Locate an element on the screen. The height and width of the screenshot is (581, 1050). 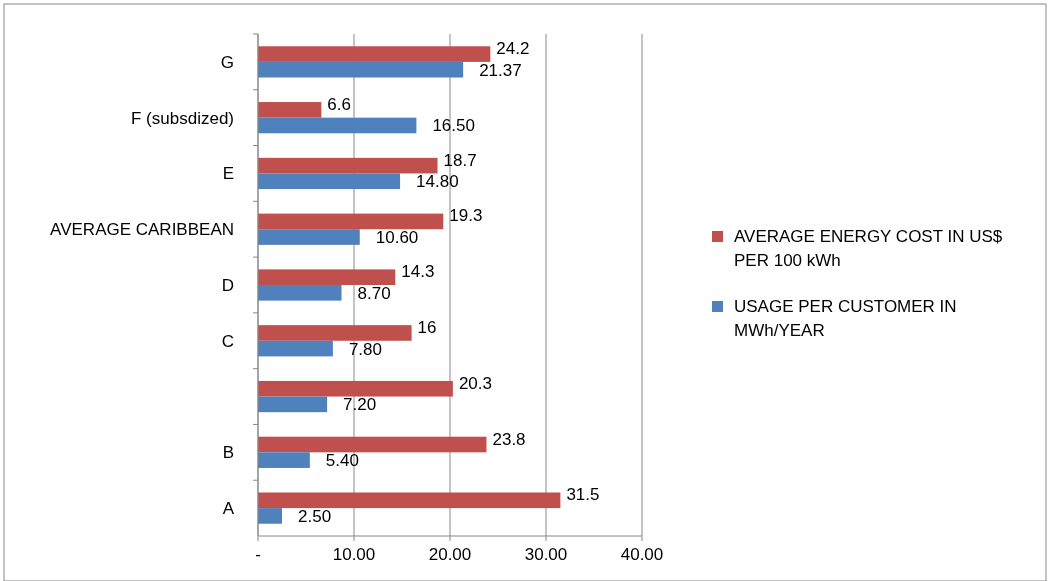
legend-label: AVERAGE ENERGY COST IN US$ PER 100 kWh is located at coordinates (868, 248).